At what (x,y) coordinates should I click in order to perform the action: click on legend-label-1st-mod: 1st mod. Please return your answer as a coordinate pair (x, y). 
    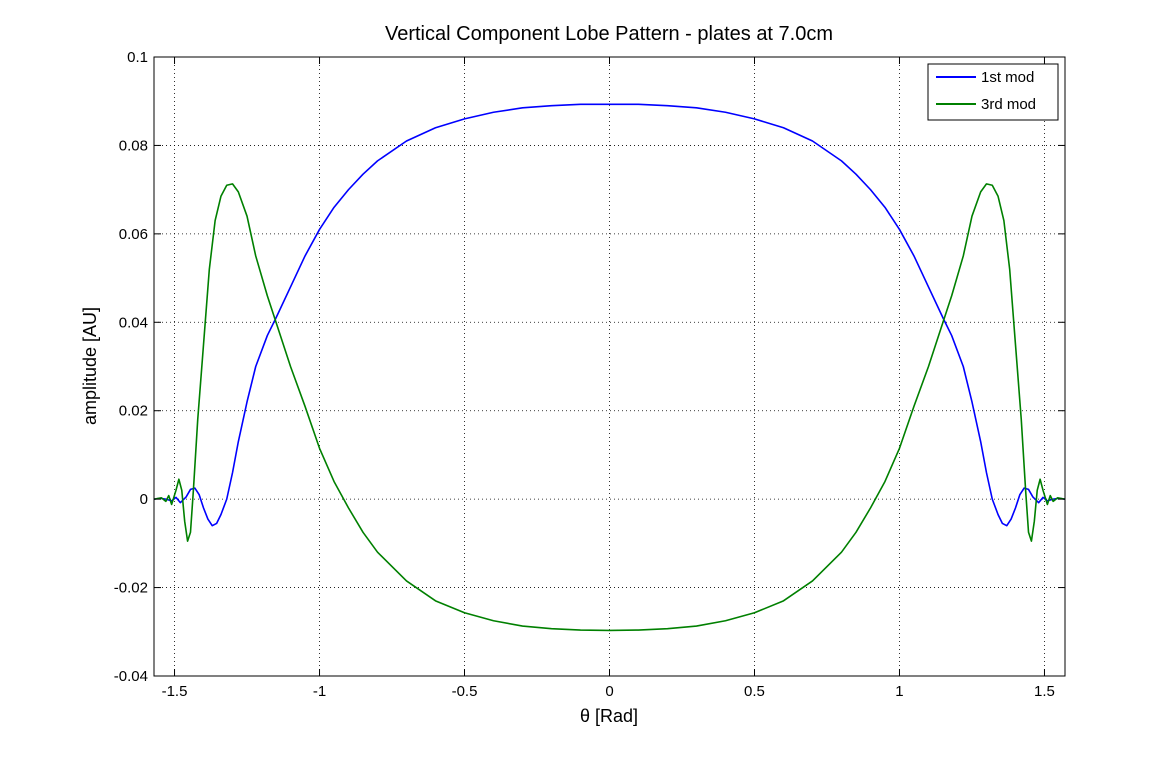
    Looking at the image, I should click on (1007, 77).